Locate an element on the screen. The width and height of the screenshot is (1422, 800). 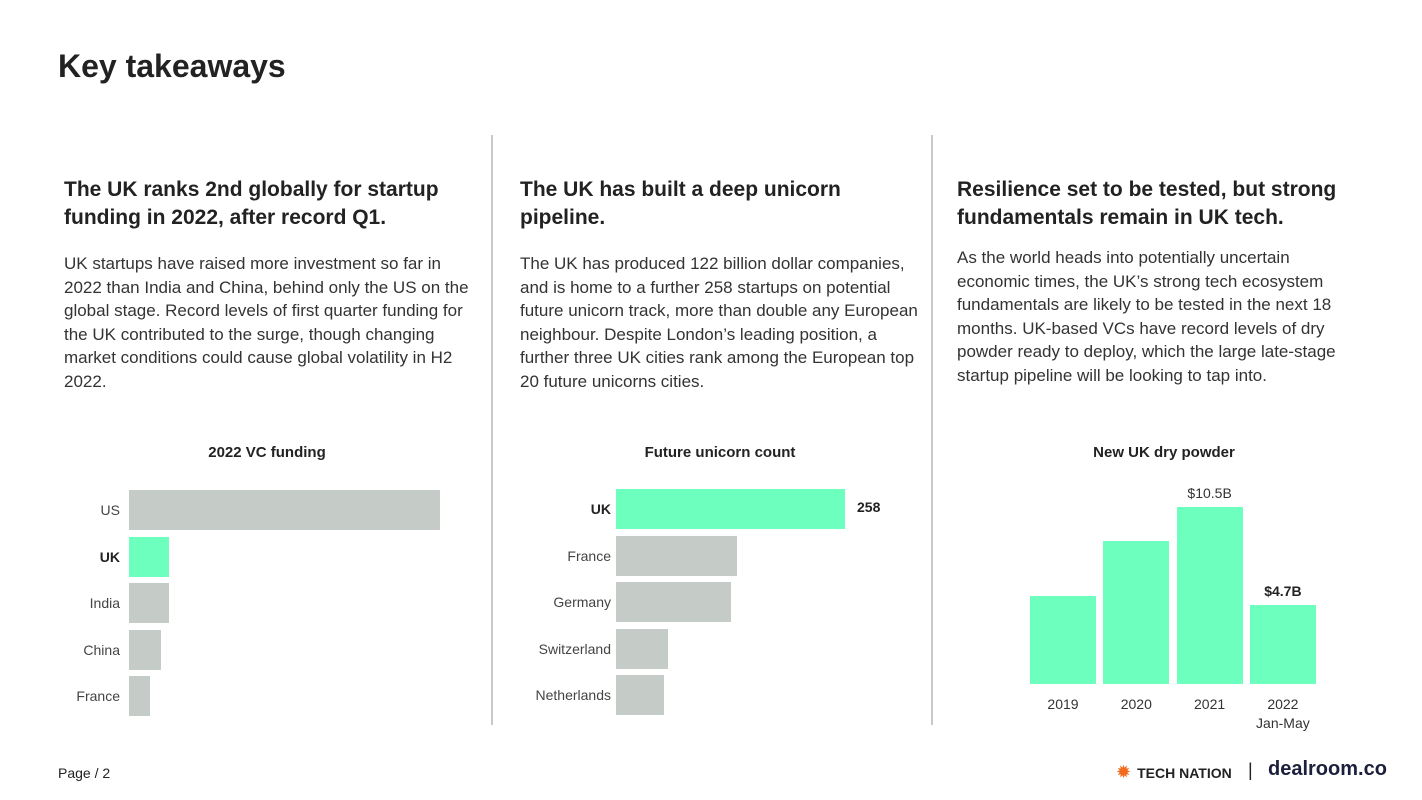
bar-us is located at coordinates (284, 510).